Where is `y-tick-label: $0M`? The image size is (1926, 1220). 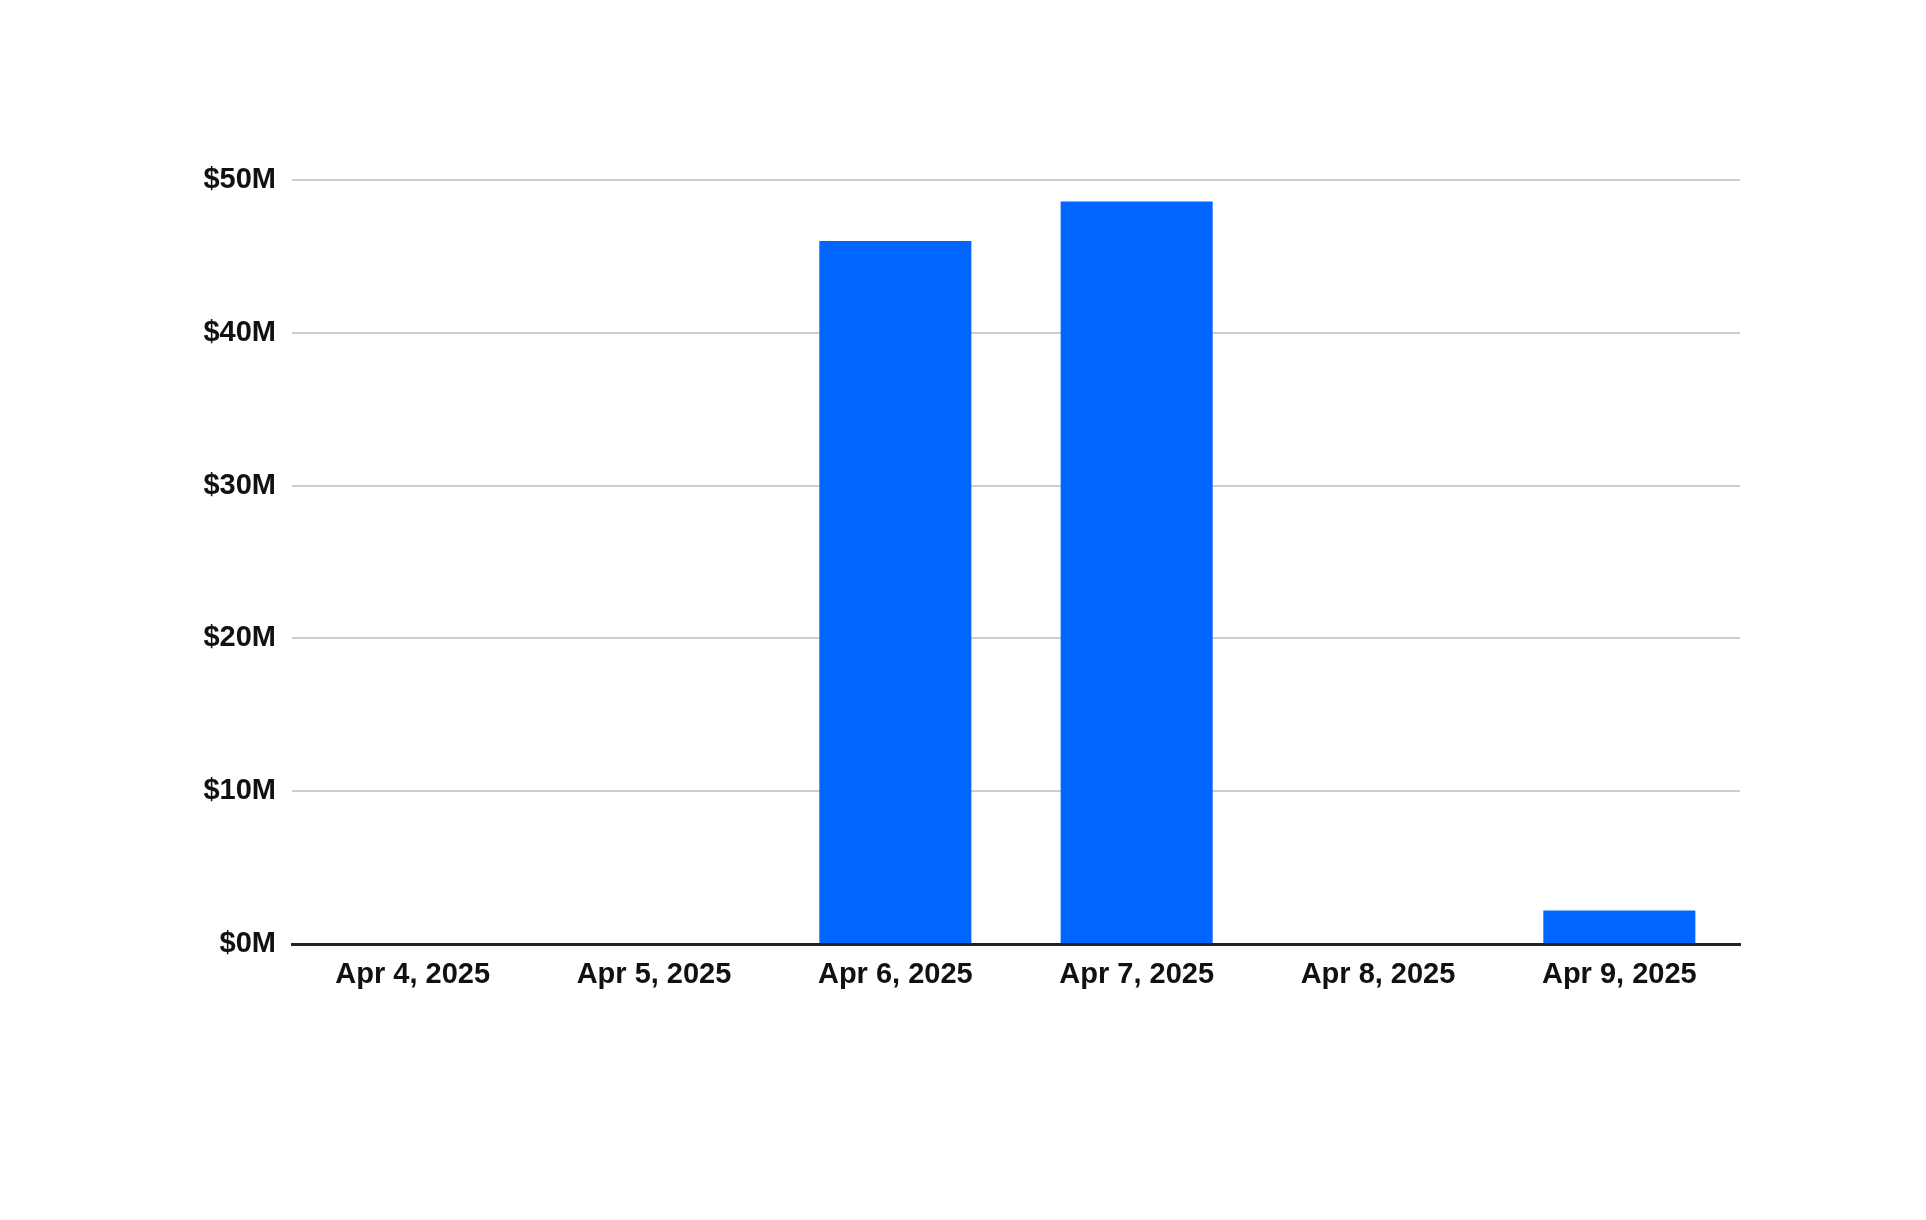
y-tick-label: $0M is located at coordinates (247, 942).